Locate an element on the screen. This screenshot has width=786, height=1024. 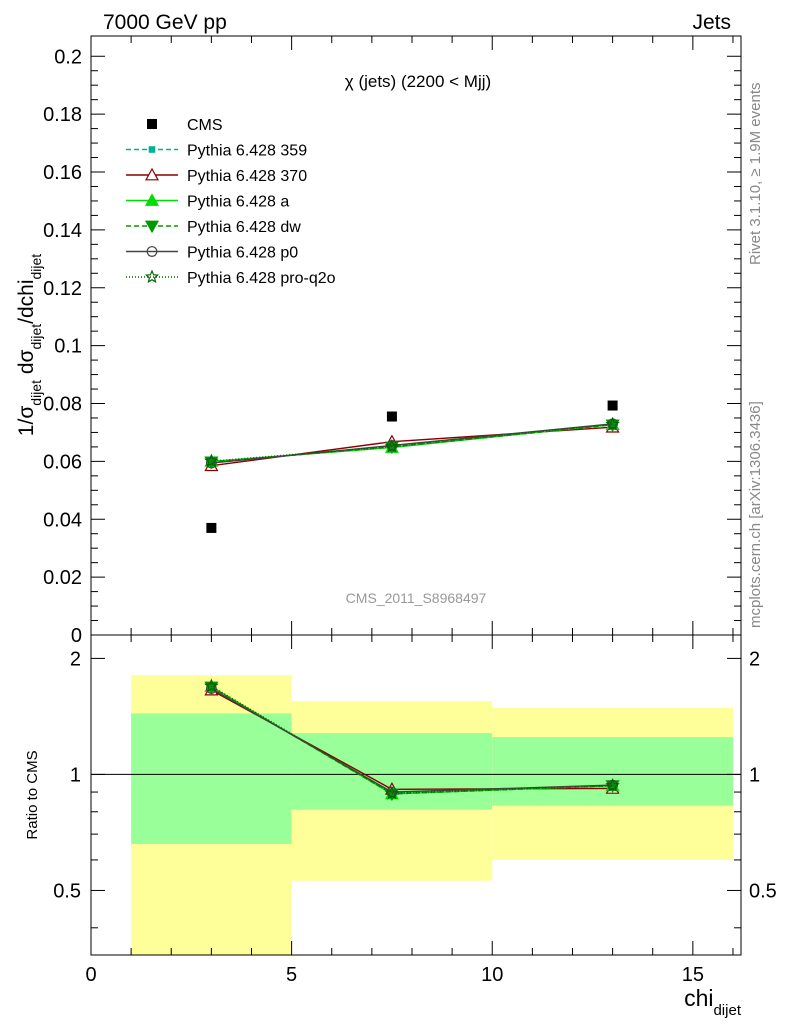
legend-label: Pythia 6.428 370 is located at coordinates (247, 176).